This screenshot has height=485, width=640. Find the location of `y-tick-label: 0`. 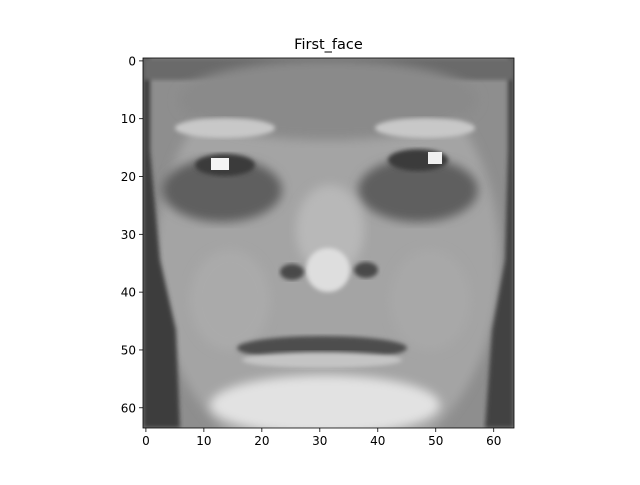

y-tick-label: 0 is located at coordinates (132, 61).